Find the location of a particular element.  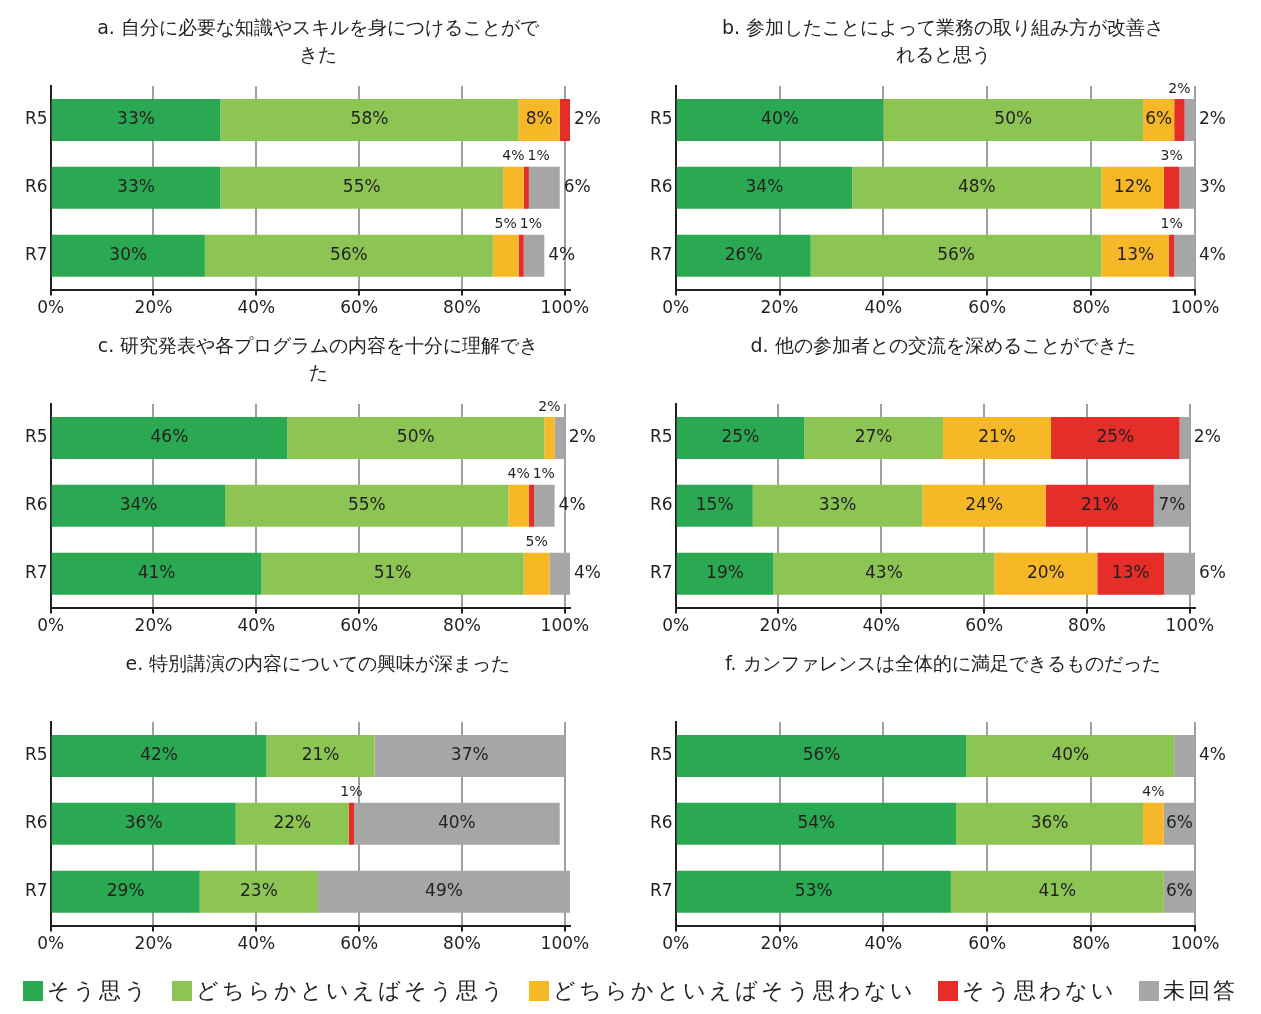

data-label: 22% is located at coordinates (292, 822).